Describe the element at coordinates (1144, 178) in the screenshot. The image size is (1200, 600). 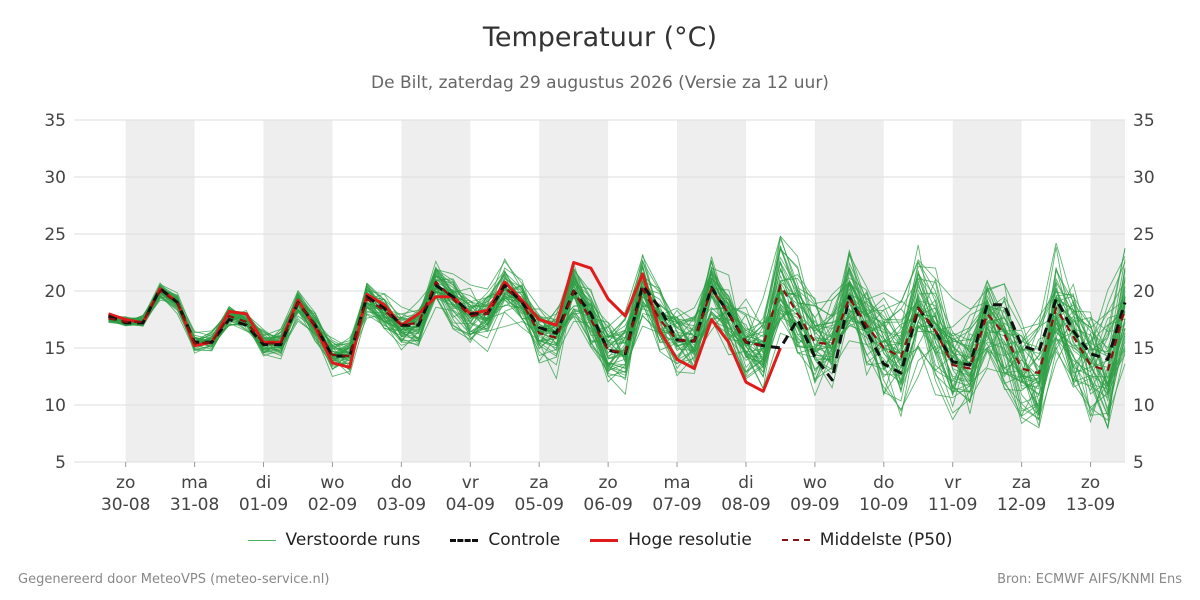
I see `y-tick-label-right: 30` at that location.